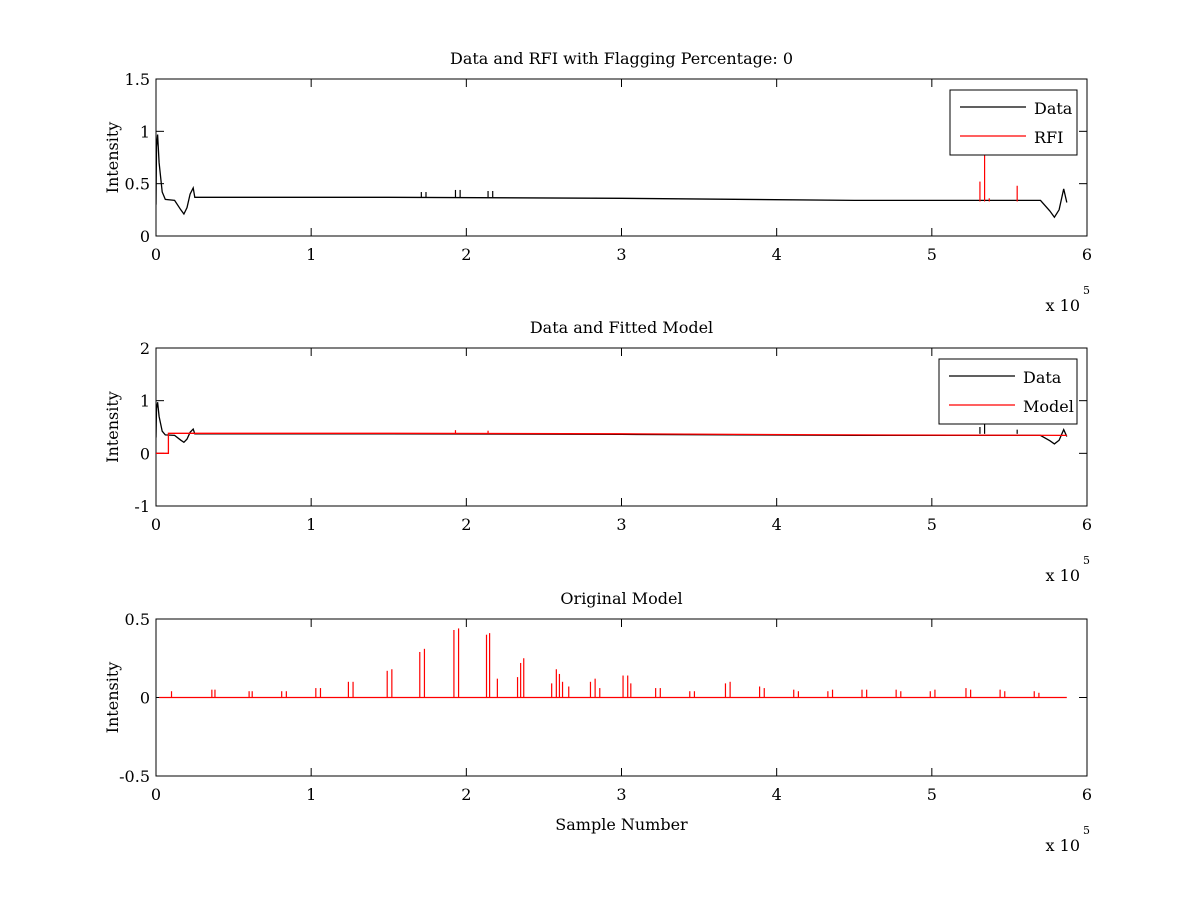 This screenshot has height=900, width=1200. I want to click on legend: Data Model, so click(1008, 391).